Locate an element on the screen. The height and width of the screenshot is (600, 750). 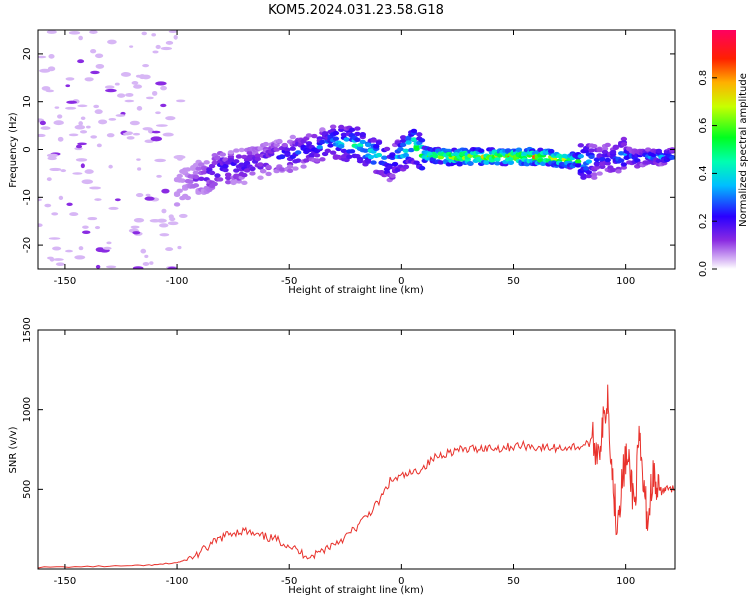
y-tick-label: 0 is located at coordinates (27, 149).